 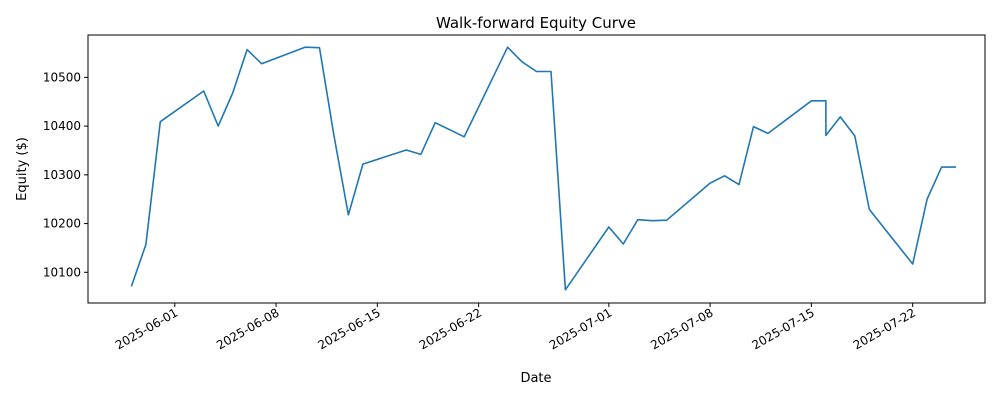 I want to click on y-tick-label: 10100, so click(x=62, y=272).